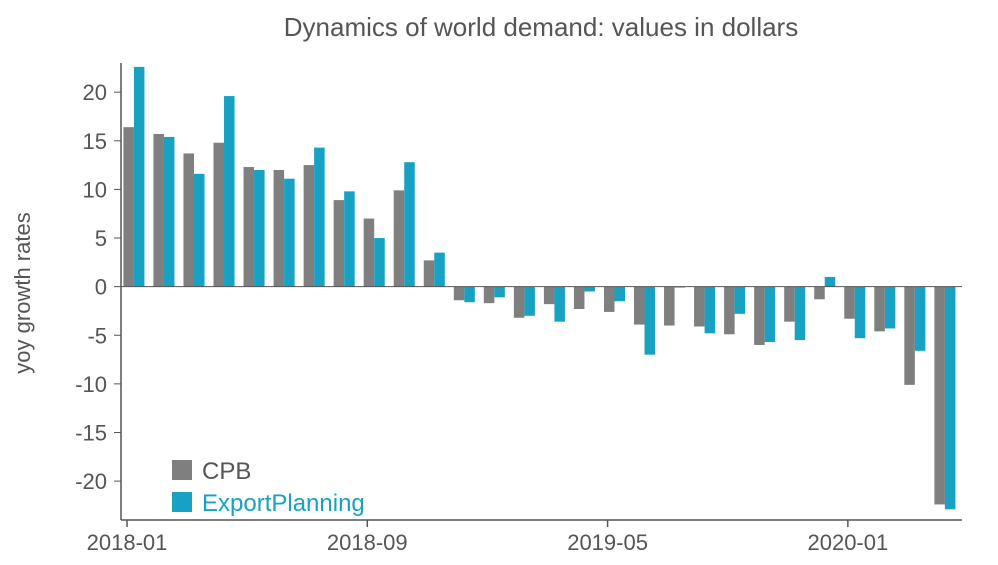 The image size is (998, 565). Describe the element at coordinates (91, 432) in the screenshot. I see `y-tick-label: -15` at that location.